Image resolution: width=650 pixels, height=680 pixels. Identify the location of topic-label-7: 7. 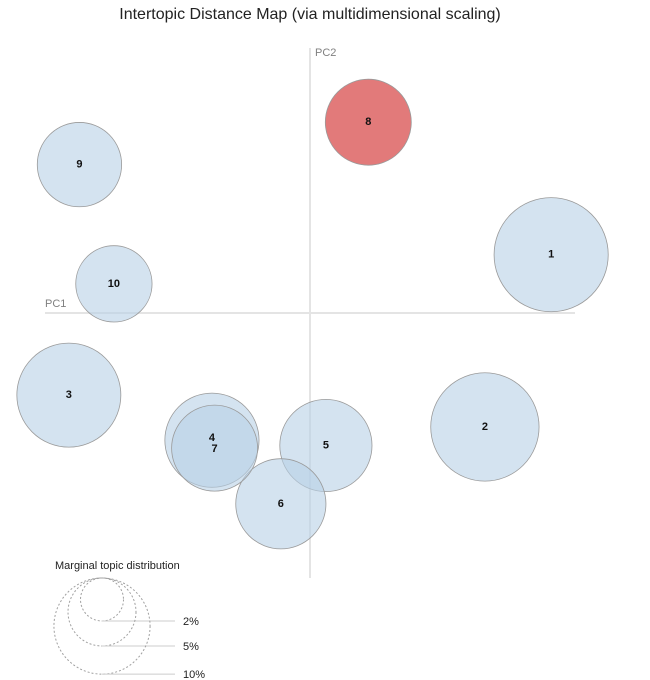
(215, 449).